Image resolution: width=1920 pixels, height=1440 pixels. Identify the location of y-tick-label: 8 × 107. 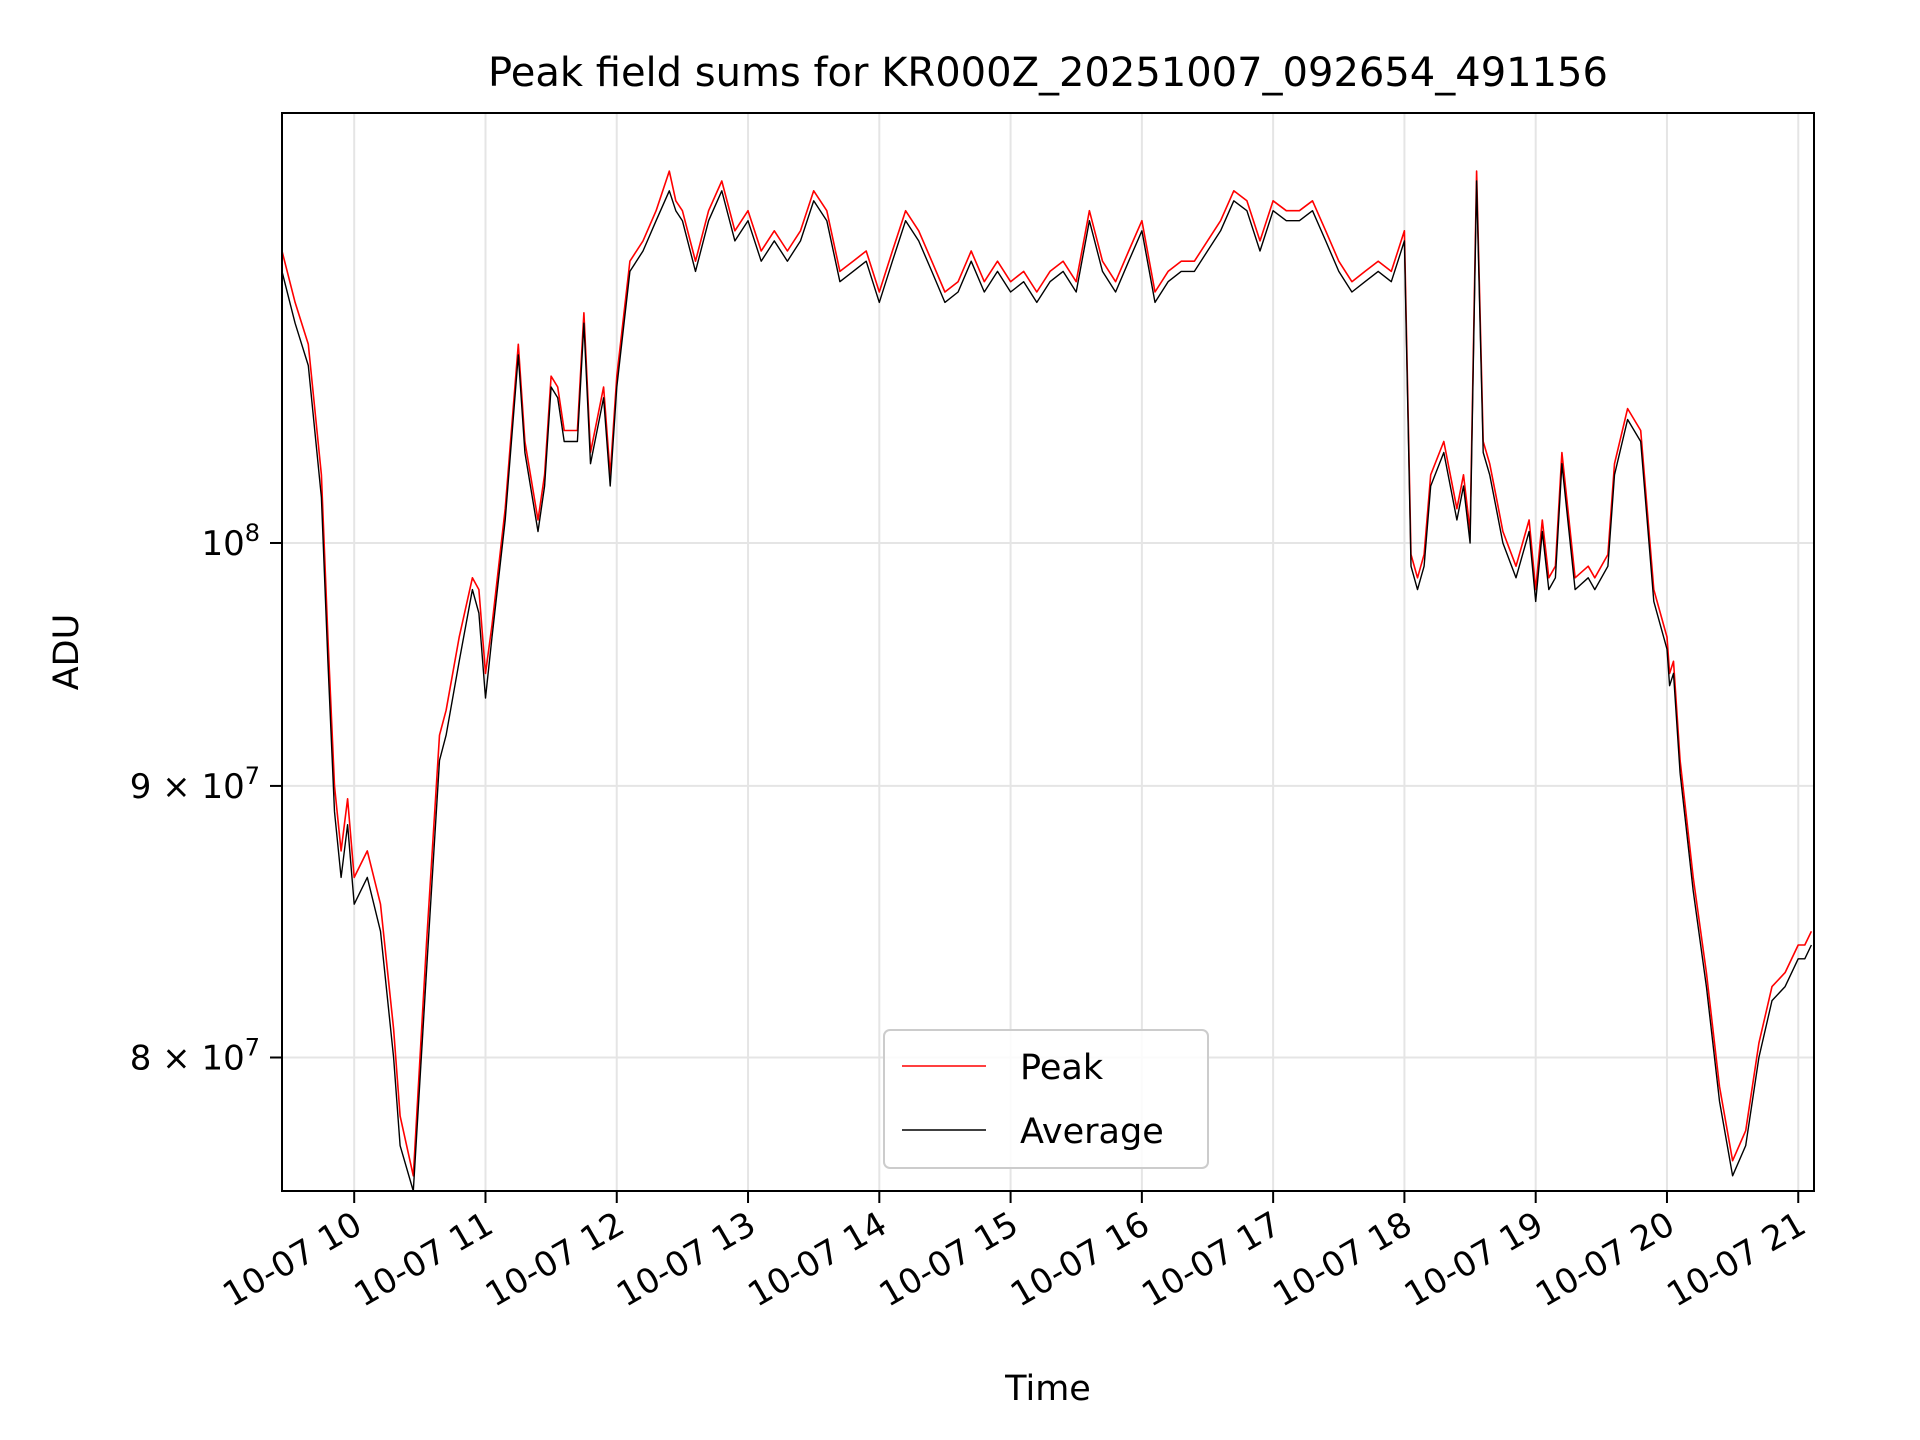
(195, 1056).